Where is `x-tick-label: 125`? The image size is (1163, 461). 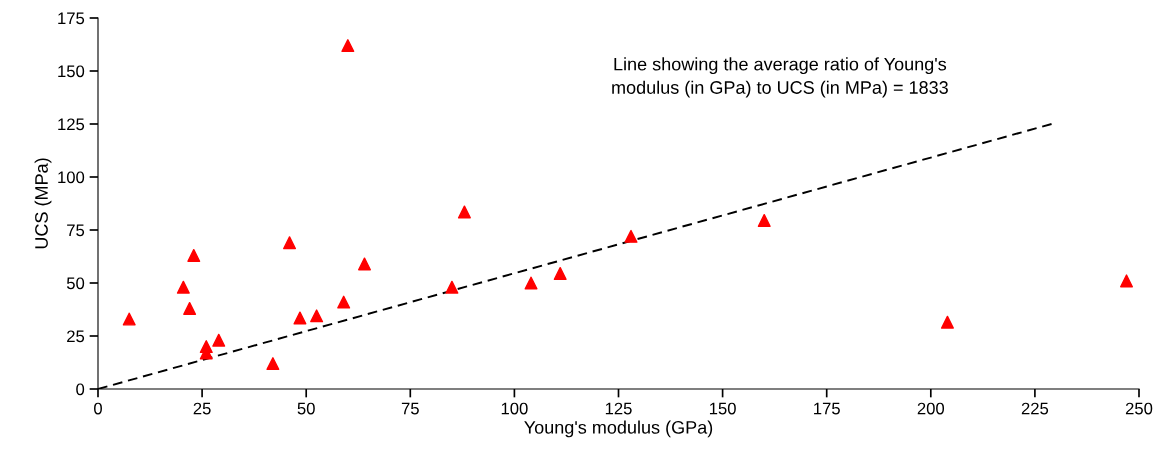 x-tick-label: 125 is located at coordinates (618, 408).